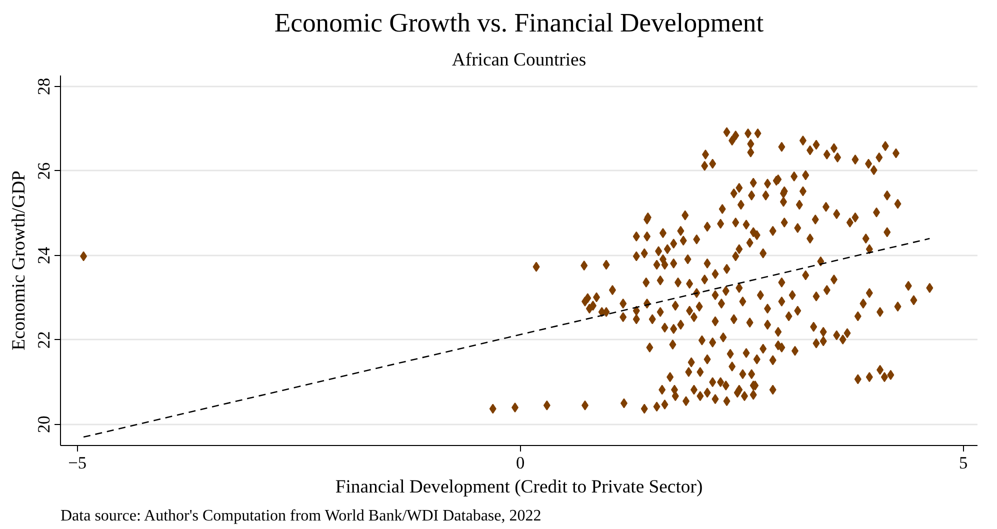 The image size is (997, 529). What do you see at coordinates (44, 425) in the screenshot?
I see `y-tick-label: 20` at bounding box center [44, 425].